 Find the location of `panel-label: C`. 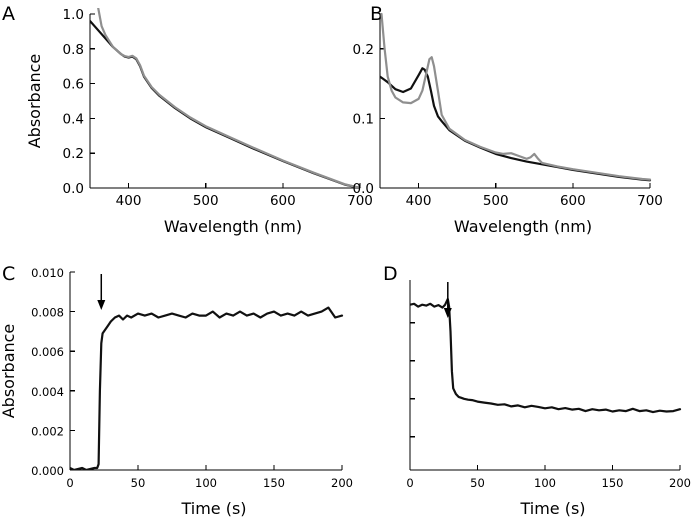

panel-label: C is located at coordinates (8, 274).